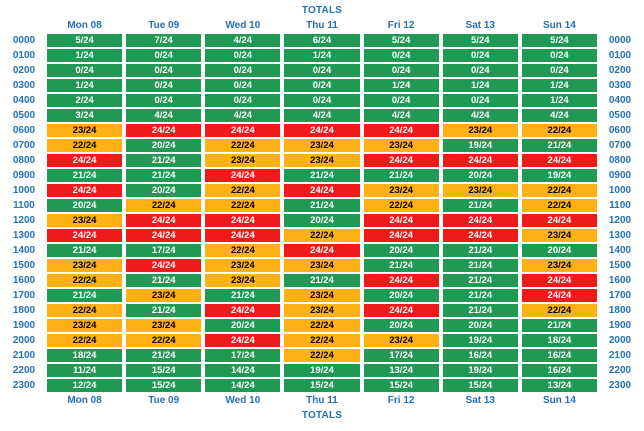 This screenshot has height=431, width=644. Describe the element at coordinates (620, 235) in the screenshot. I see `row-label-right: 1300` at that location.